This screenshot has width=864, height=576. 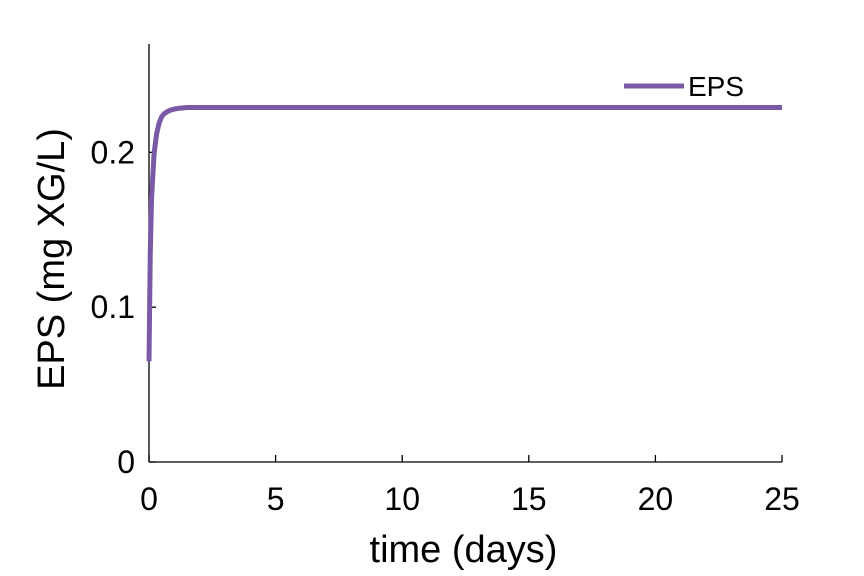 What do you see at coordinates (529, 499) in the screenshot?
I see `x-tick-label: 15` at bounding box center [529, 499].